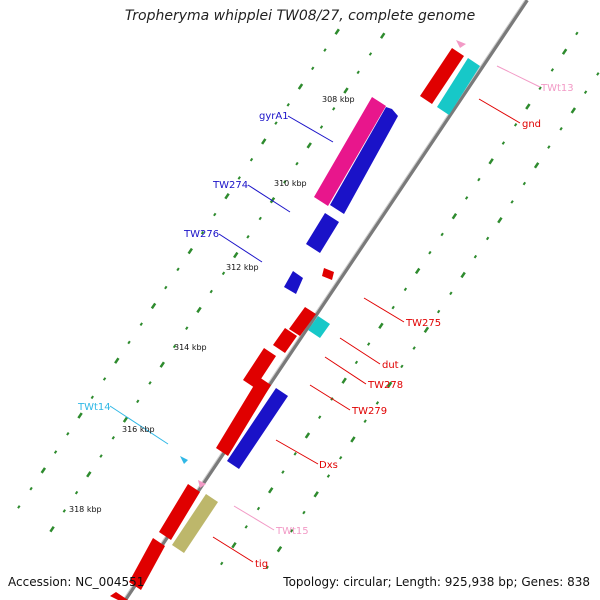  I want to click on gene-label-gyra1: gyrA1, so click(274, 116).